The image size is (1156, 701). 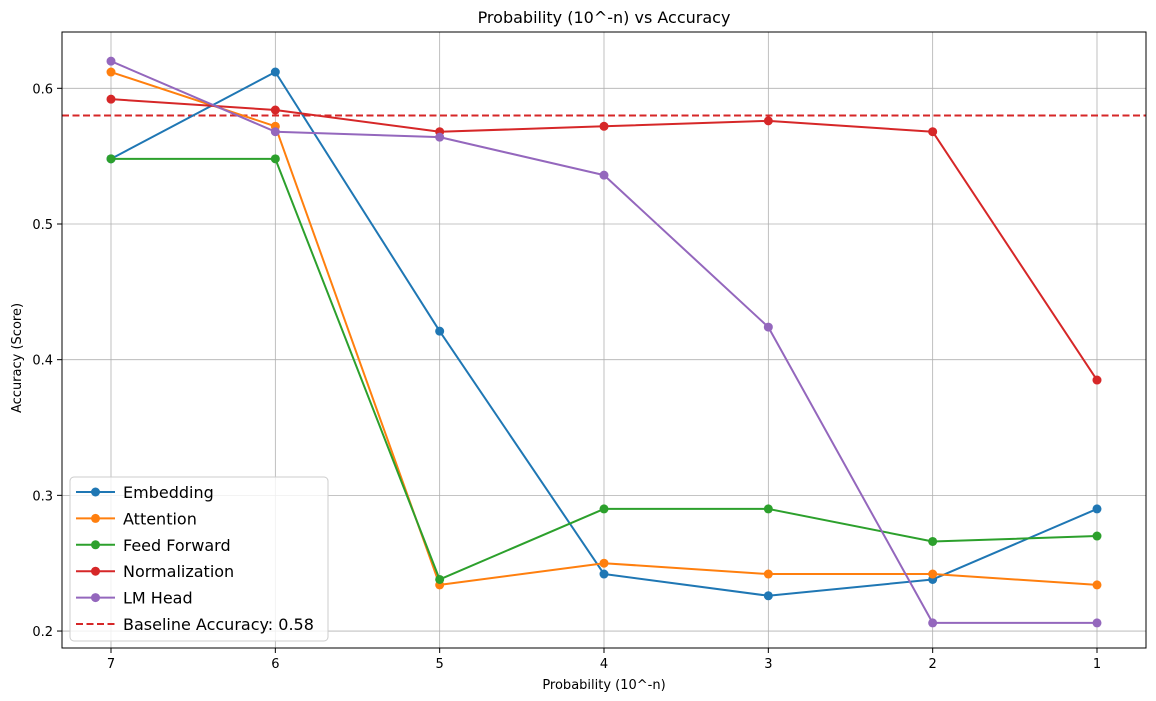 What do you see at coordinates (1097, 664) in the screenshot?
I see `x-tick-label: 1` at bounding box center [1097, 664].